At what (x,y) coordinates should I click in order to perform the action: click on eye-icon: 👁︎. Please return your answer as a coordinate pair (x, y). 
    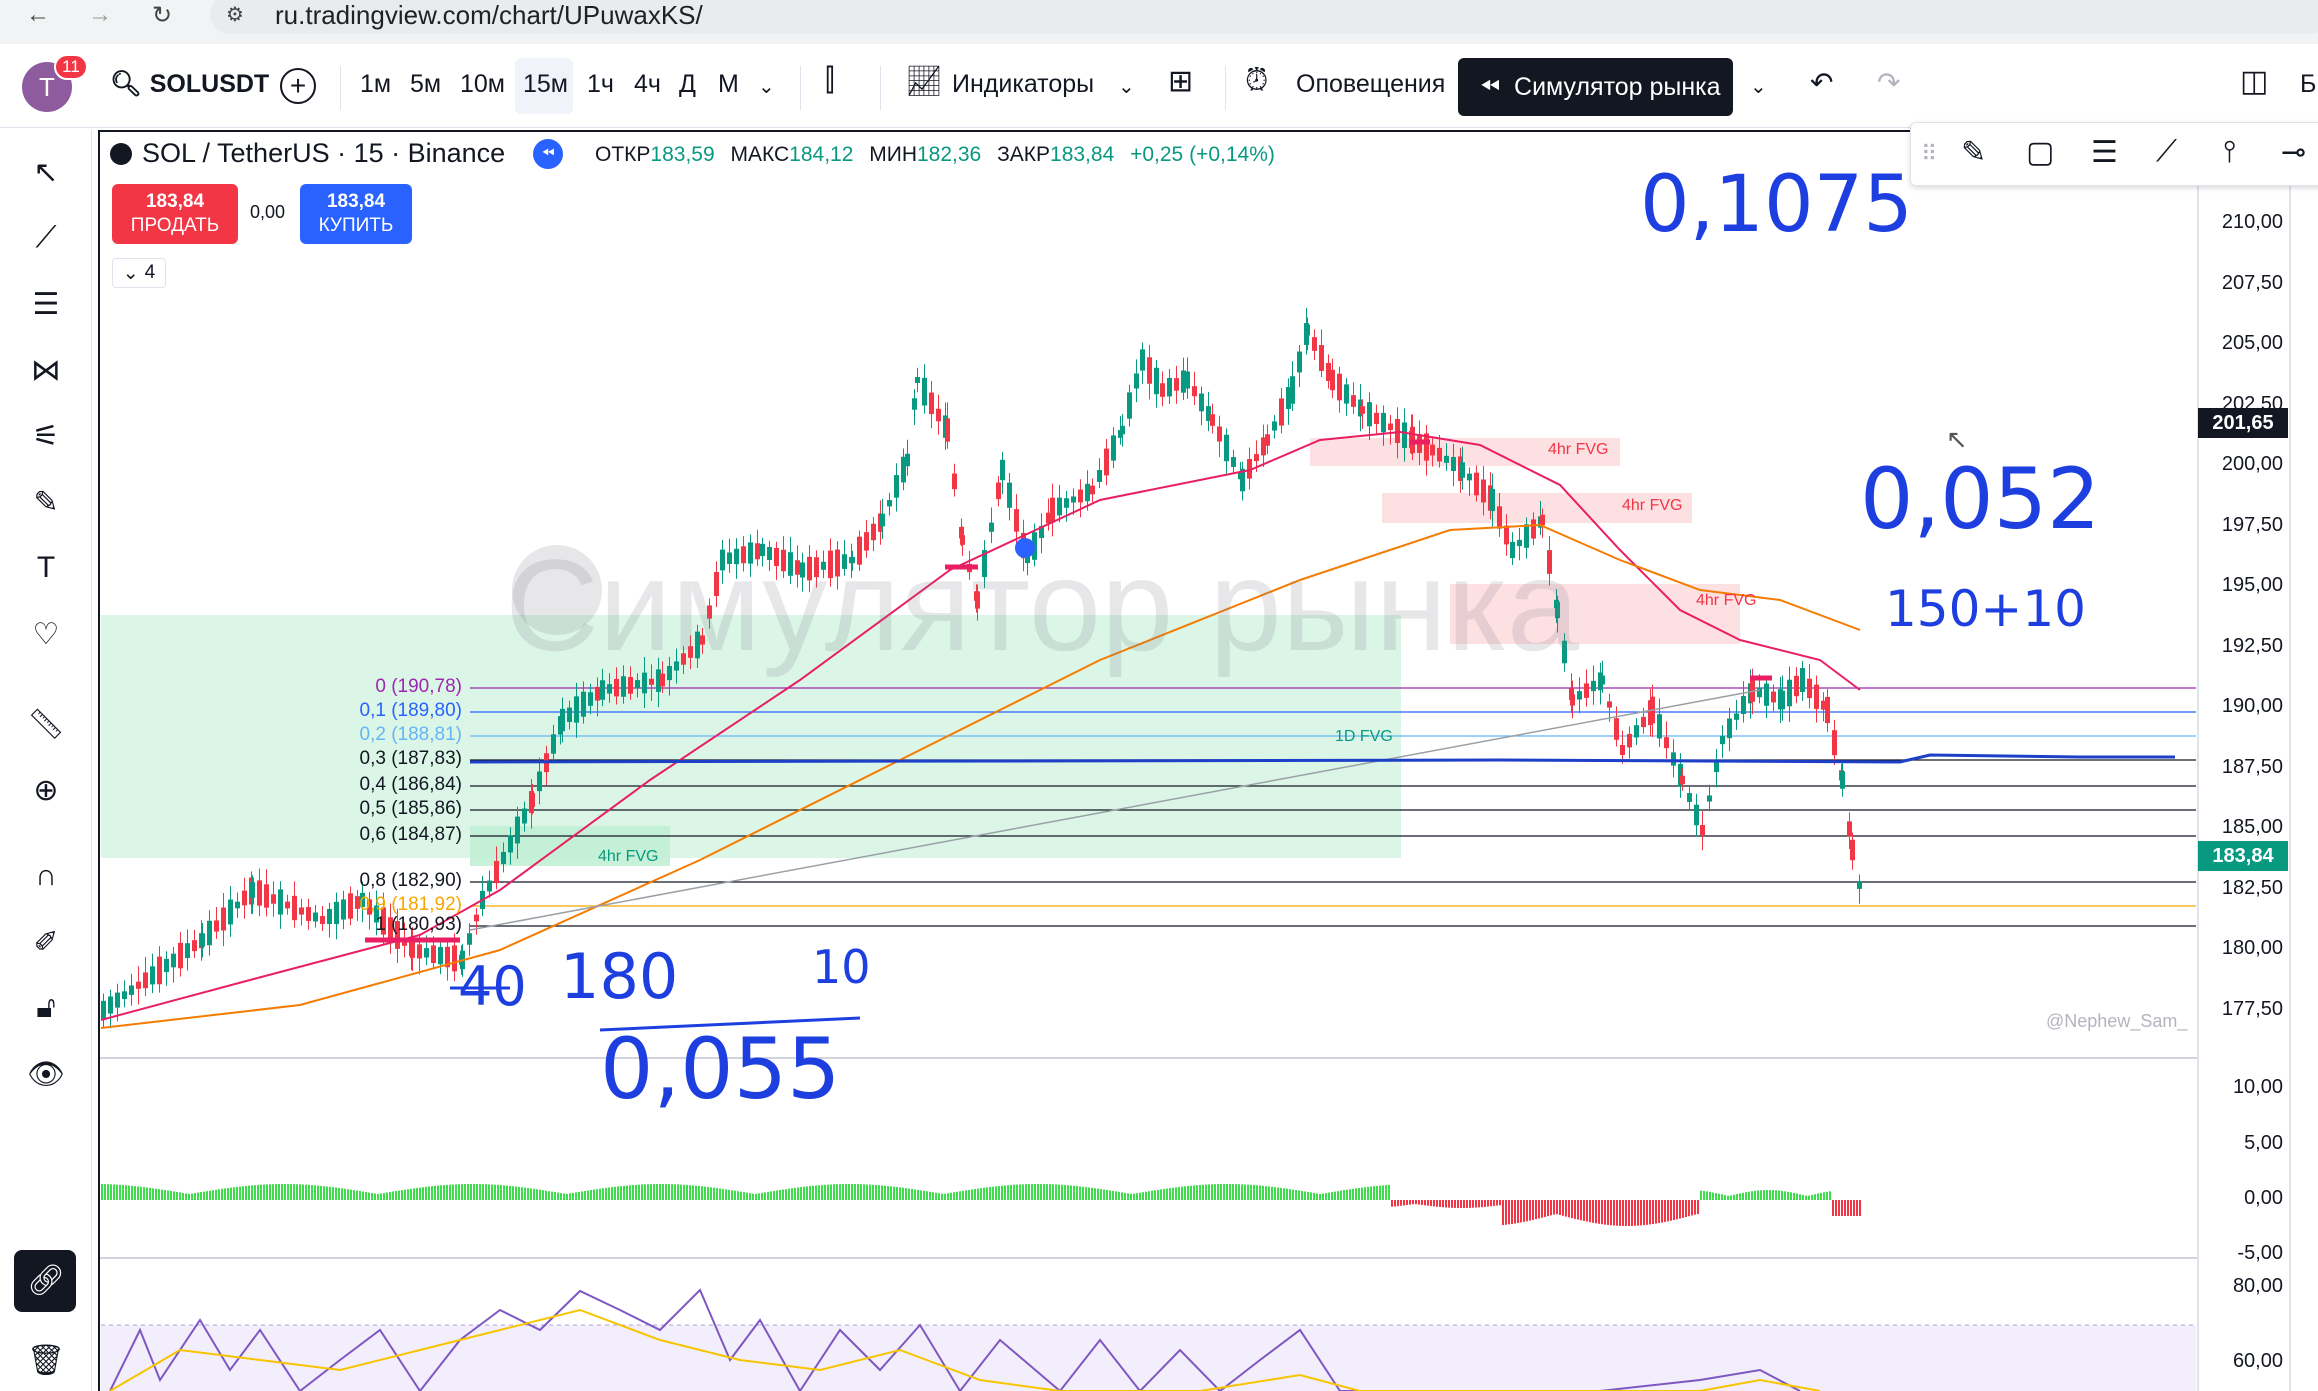
    Looking at the image, I should click on (46, 1074).